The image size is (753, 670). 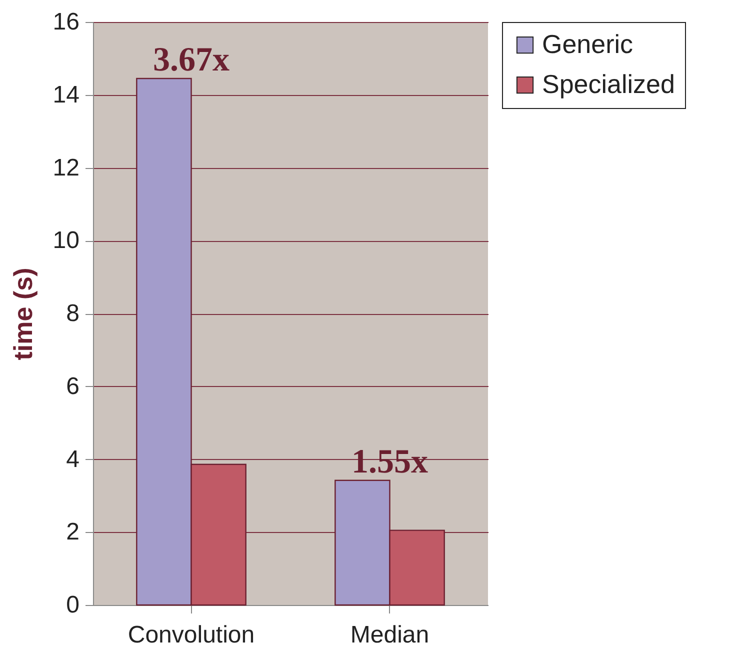 I want to click on y-tick-label: 16, so click(x=66, y=22).